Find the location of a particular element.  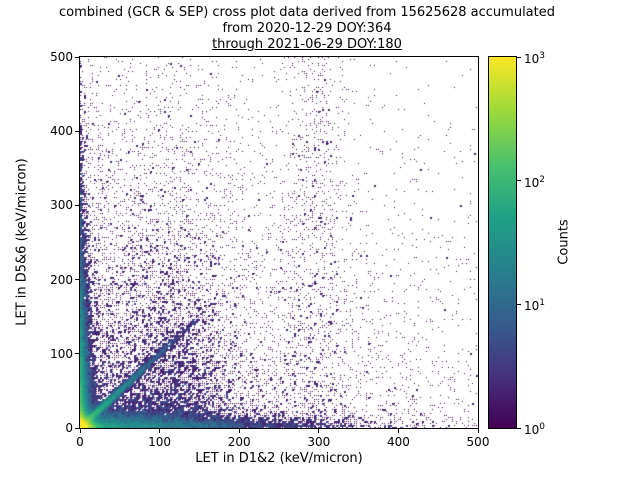

x-axis-label: LET in D1&2 (keV/micron) is located at coordinates (279, 458).